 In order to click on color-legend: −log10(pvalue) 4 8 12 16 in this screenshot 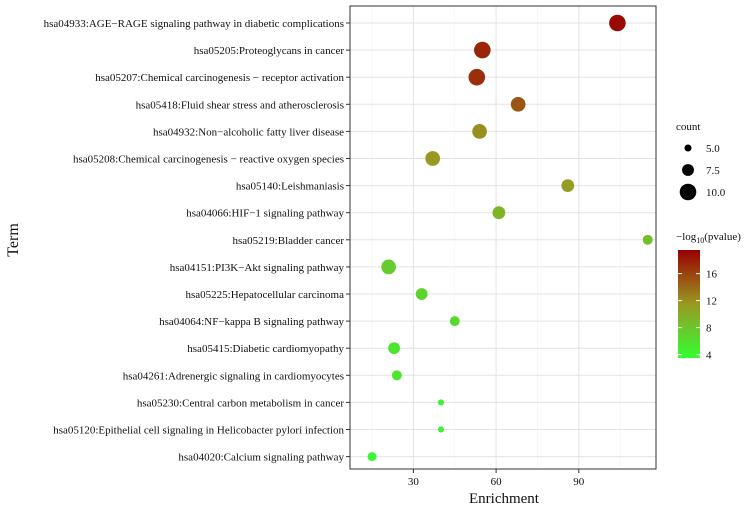, I will do `click(708, 296)`.